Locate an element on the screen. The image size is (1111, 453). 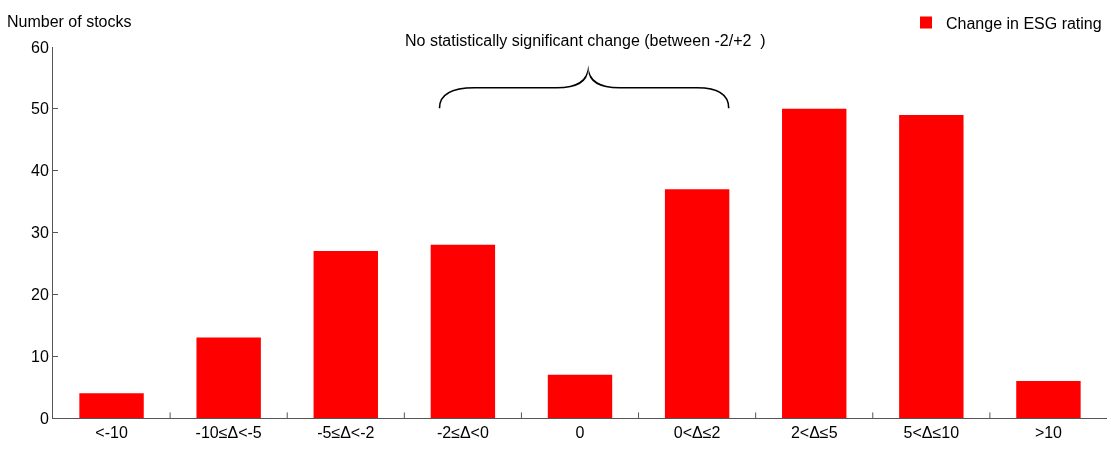
y-tick-label: 0 is located at coordinates (44, 418).